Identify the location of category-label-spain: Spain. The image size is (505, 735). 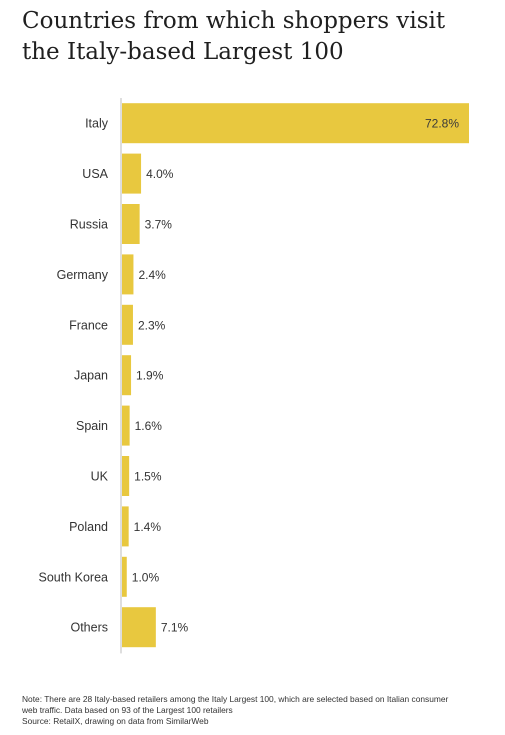
(92, 426).